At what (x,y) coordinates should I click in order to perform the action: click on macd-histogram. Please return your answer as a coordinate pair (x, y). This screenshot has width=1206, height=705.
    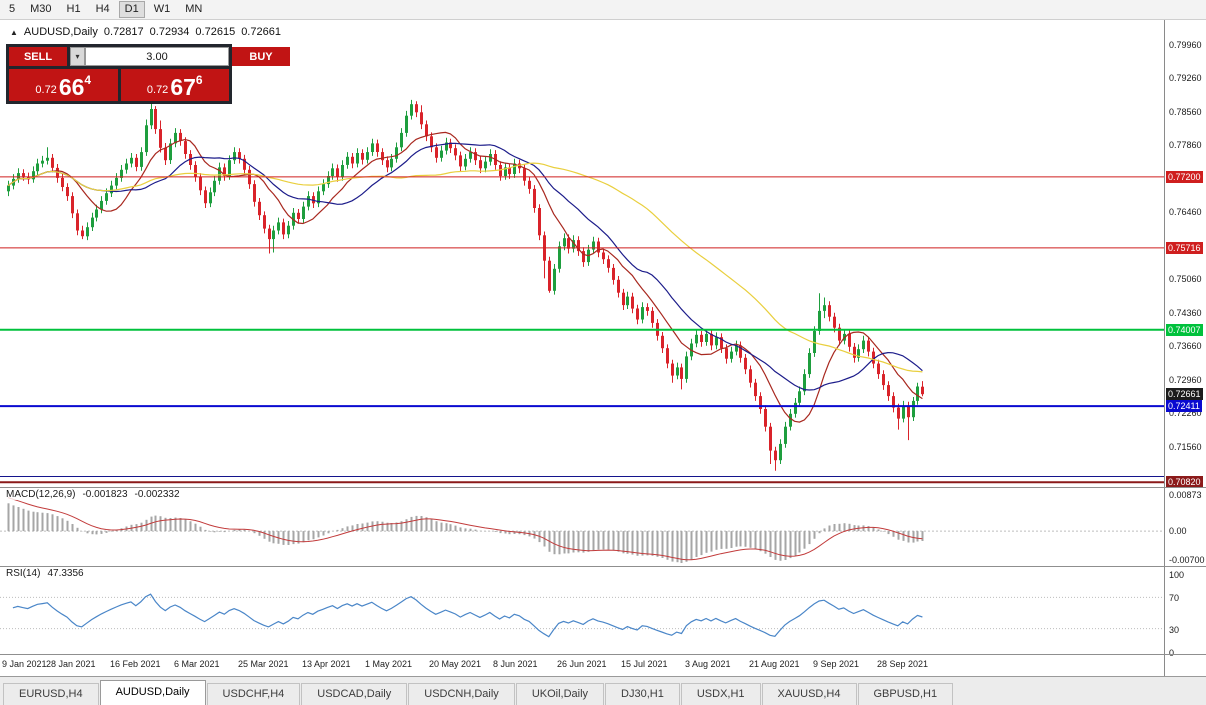
    Looking at the image, I should click on (465, 533).